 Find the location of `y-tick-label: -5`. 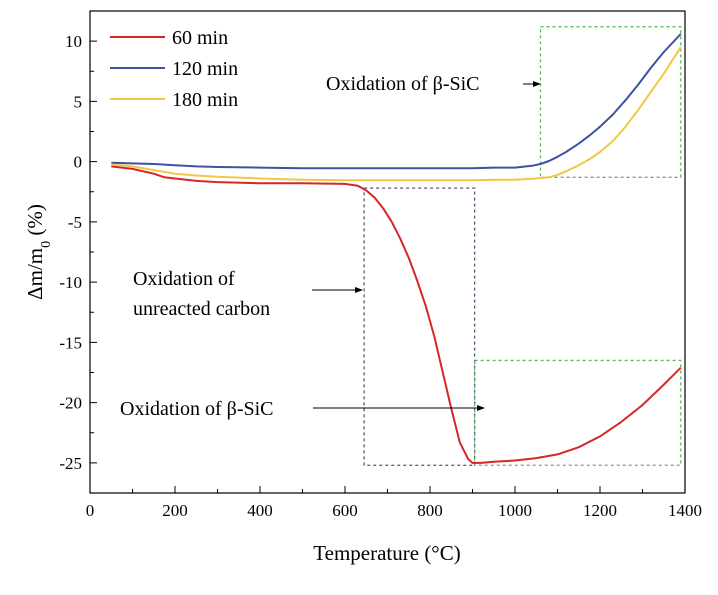

y-tick-label: -5 is located at coordinates (75, 222).